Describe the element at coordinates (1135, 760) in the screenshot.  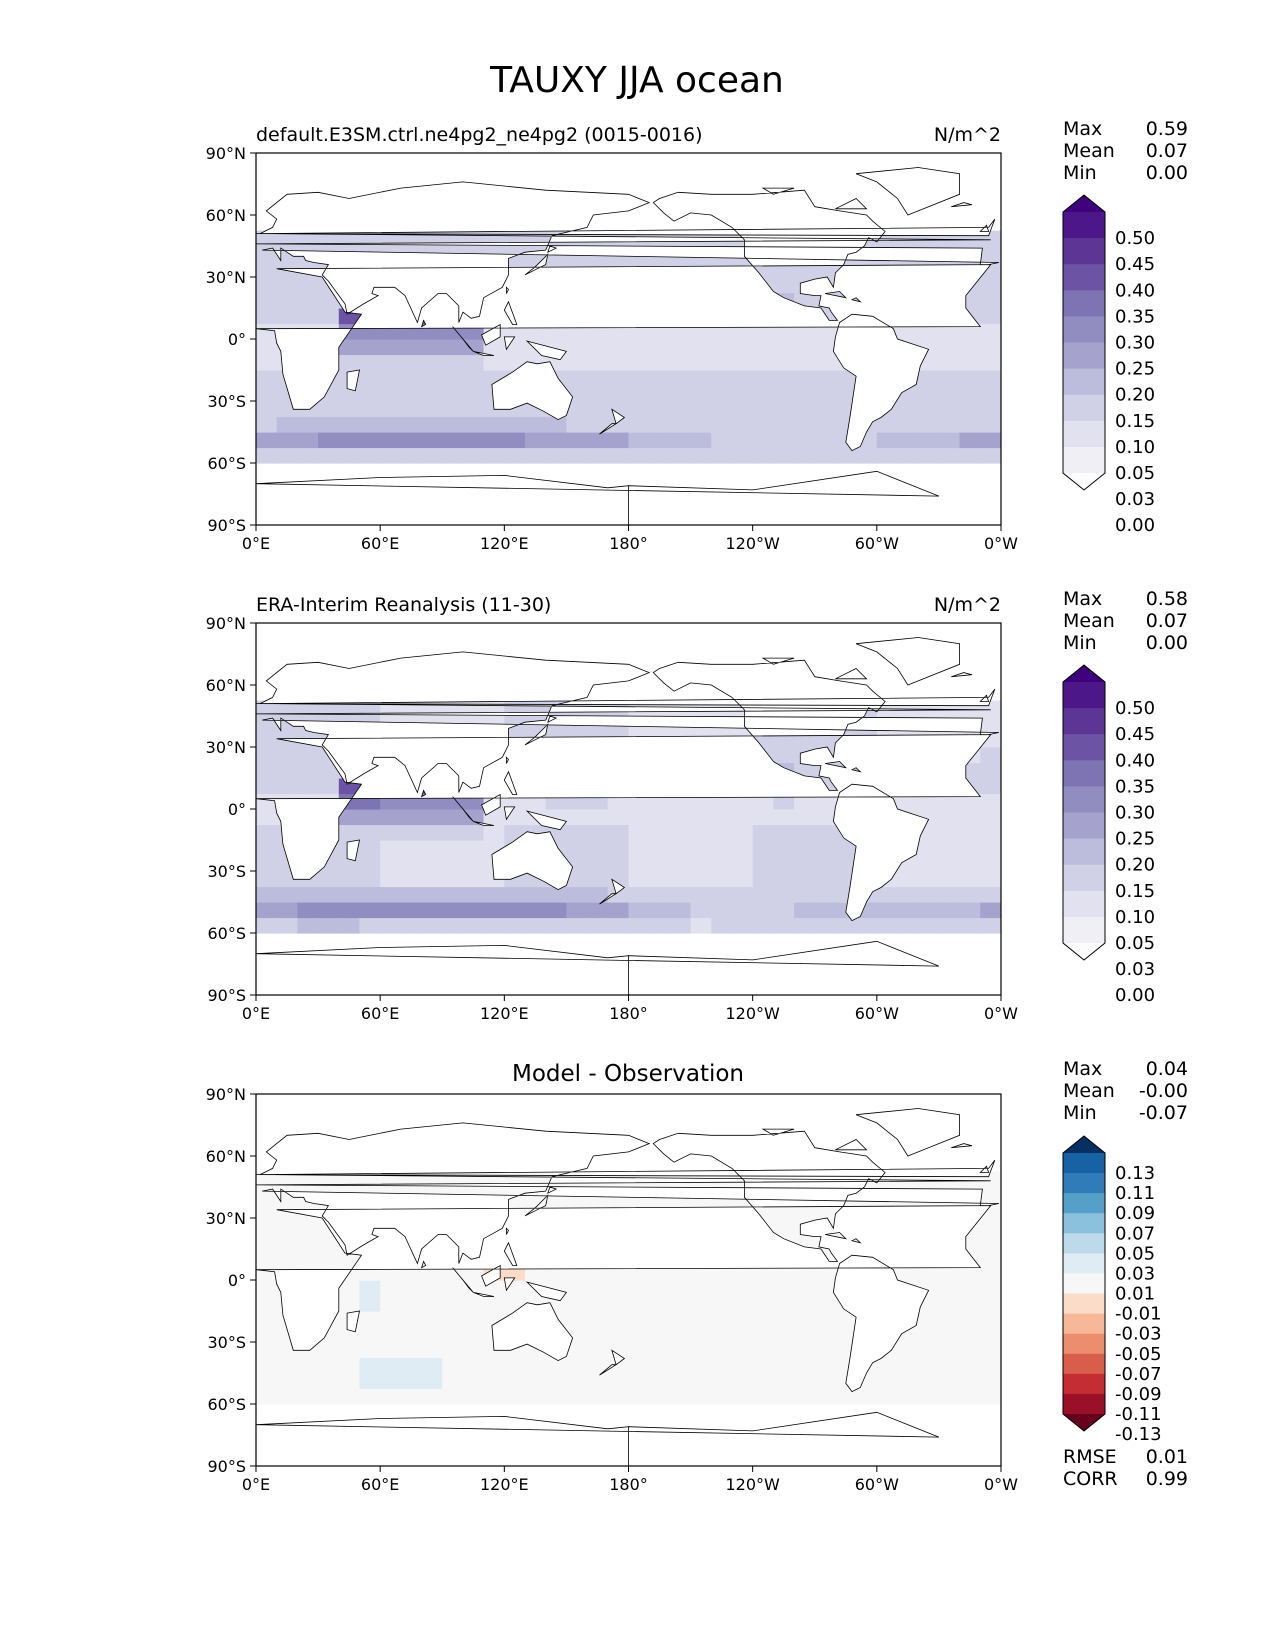
I see `colorbar-tick-label: 0.40` at that location.